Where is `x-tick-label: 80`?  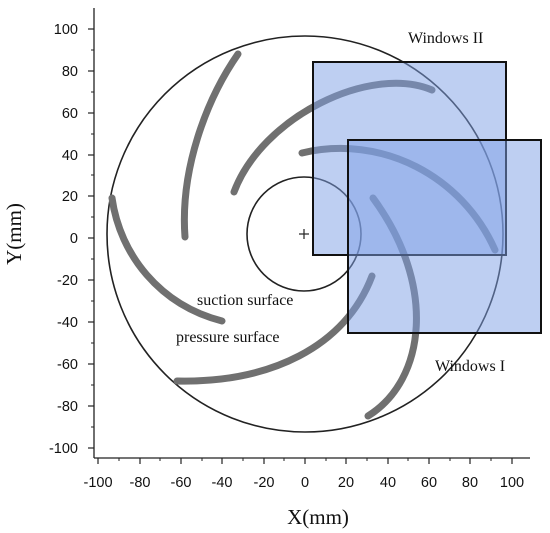
x-tick-label: 80 is located at coordinates (470, 483).